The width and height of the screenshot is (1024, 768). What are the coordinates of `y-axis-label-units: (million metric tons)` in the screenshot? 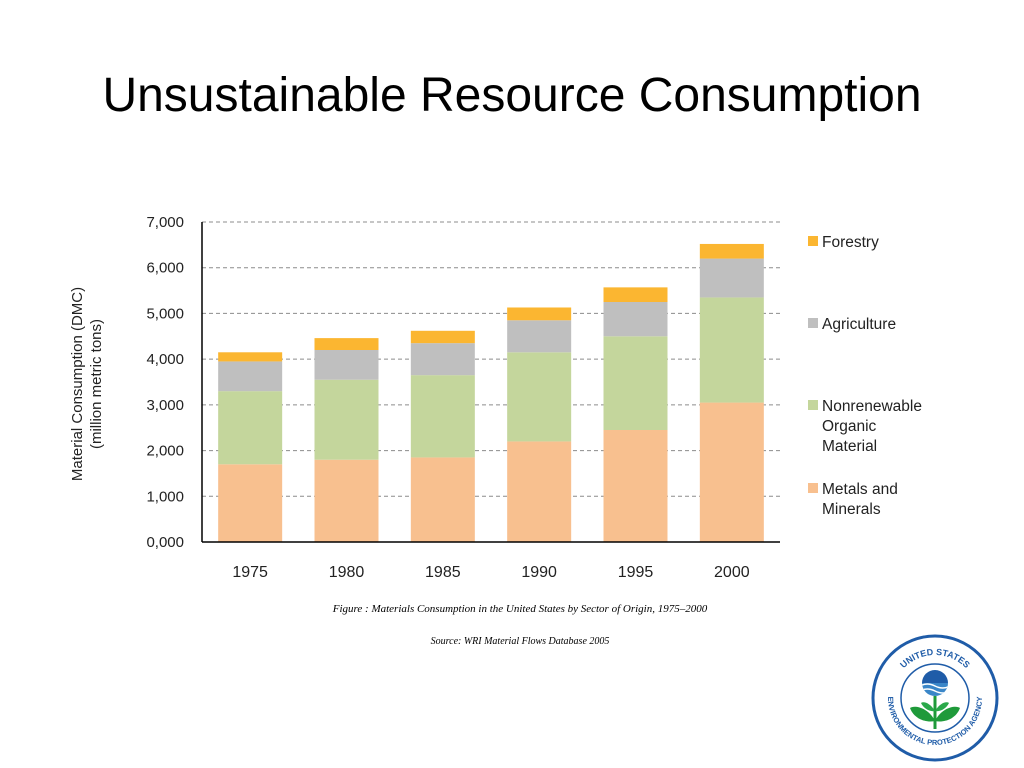 It's located at (96, 384).